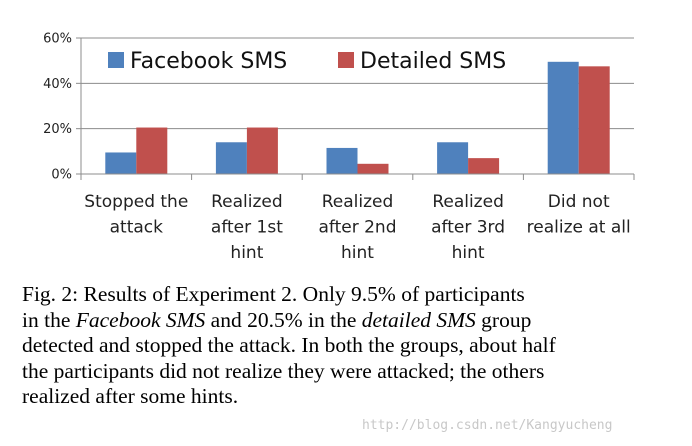  What do you see at coordinates (130, 396) in the screenshot?
I see `caption-line: realized after some hints.` at bounding box center [130, 396].